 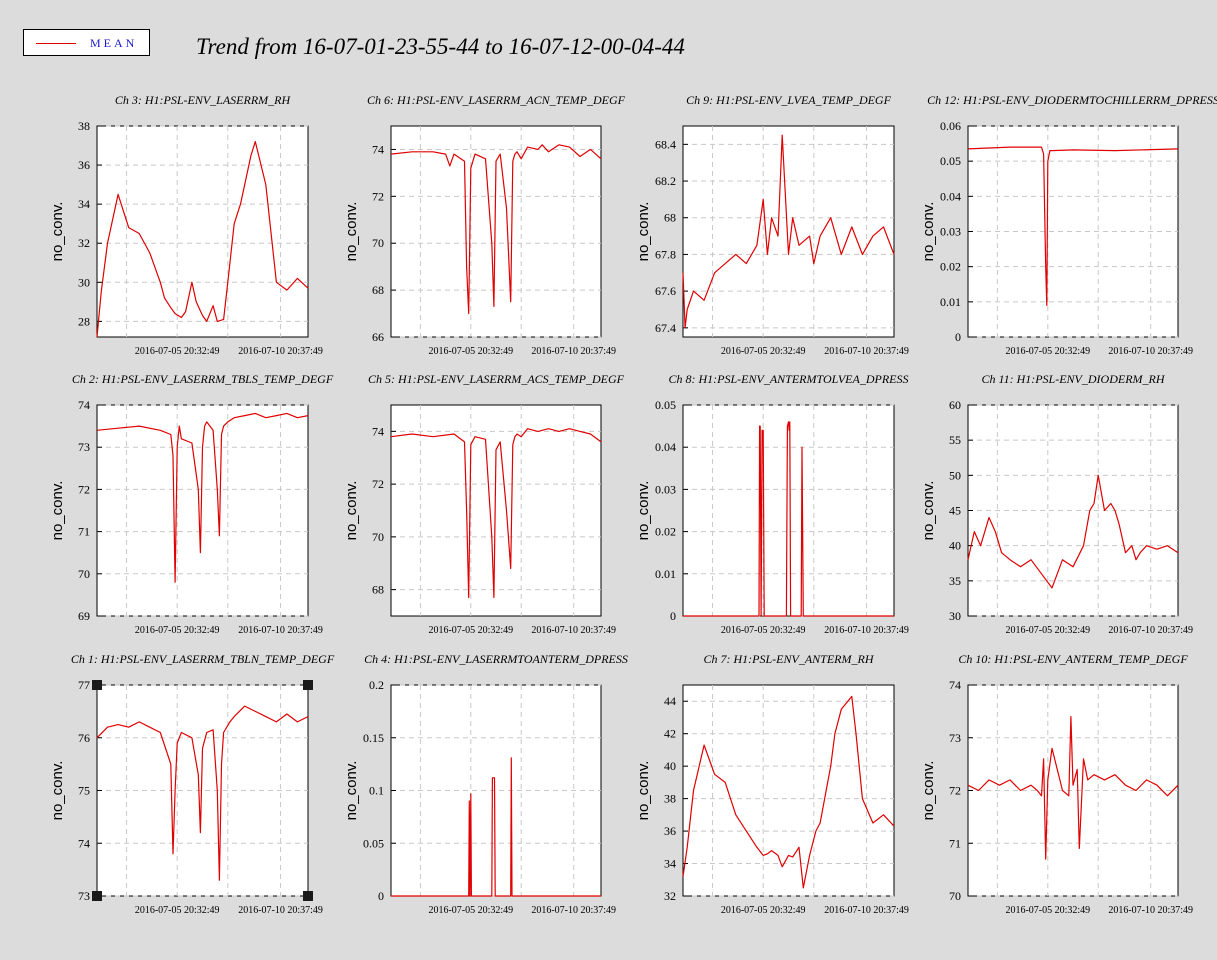 I want to click on y-tick-label: 0.15, so click(x=373, y=738).